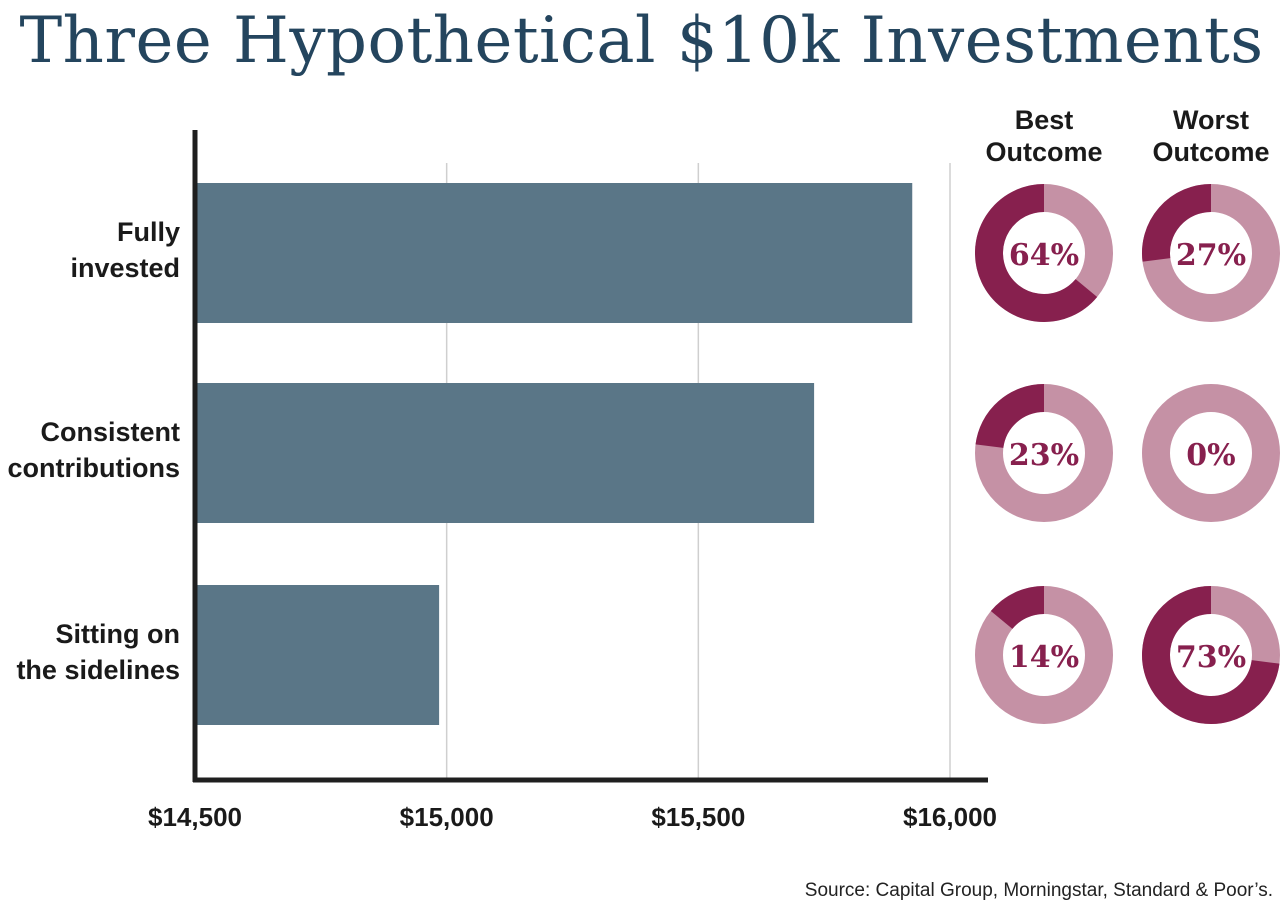 The height and width of the screenshot is (910, 1283). What do you see at coordinates (94, 468) in the screenshot?
I see `category-label: contributions` at bounding box center [94, 468].